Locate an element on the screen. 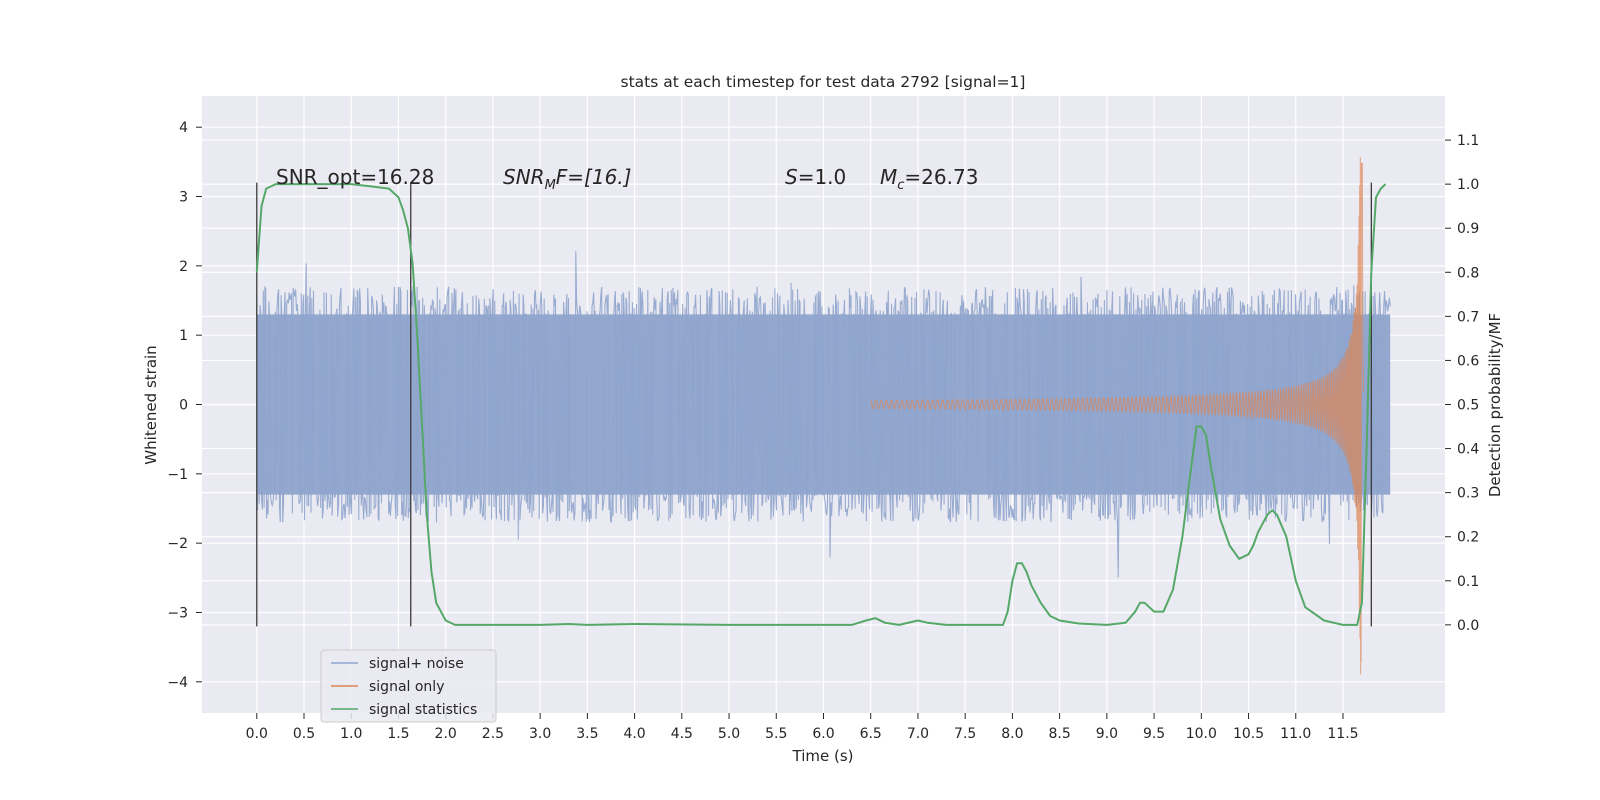 The width and height of the screenshot is (1600, 800). x-tick-label: 9.5 is located at coordinates (1154, 734).